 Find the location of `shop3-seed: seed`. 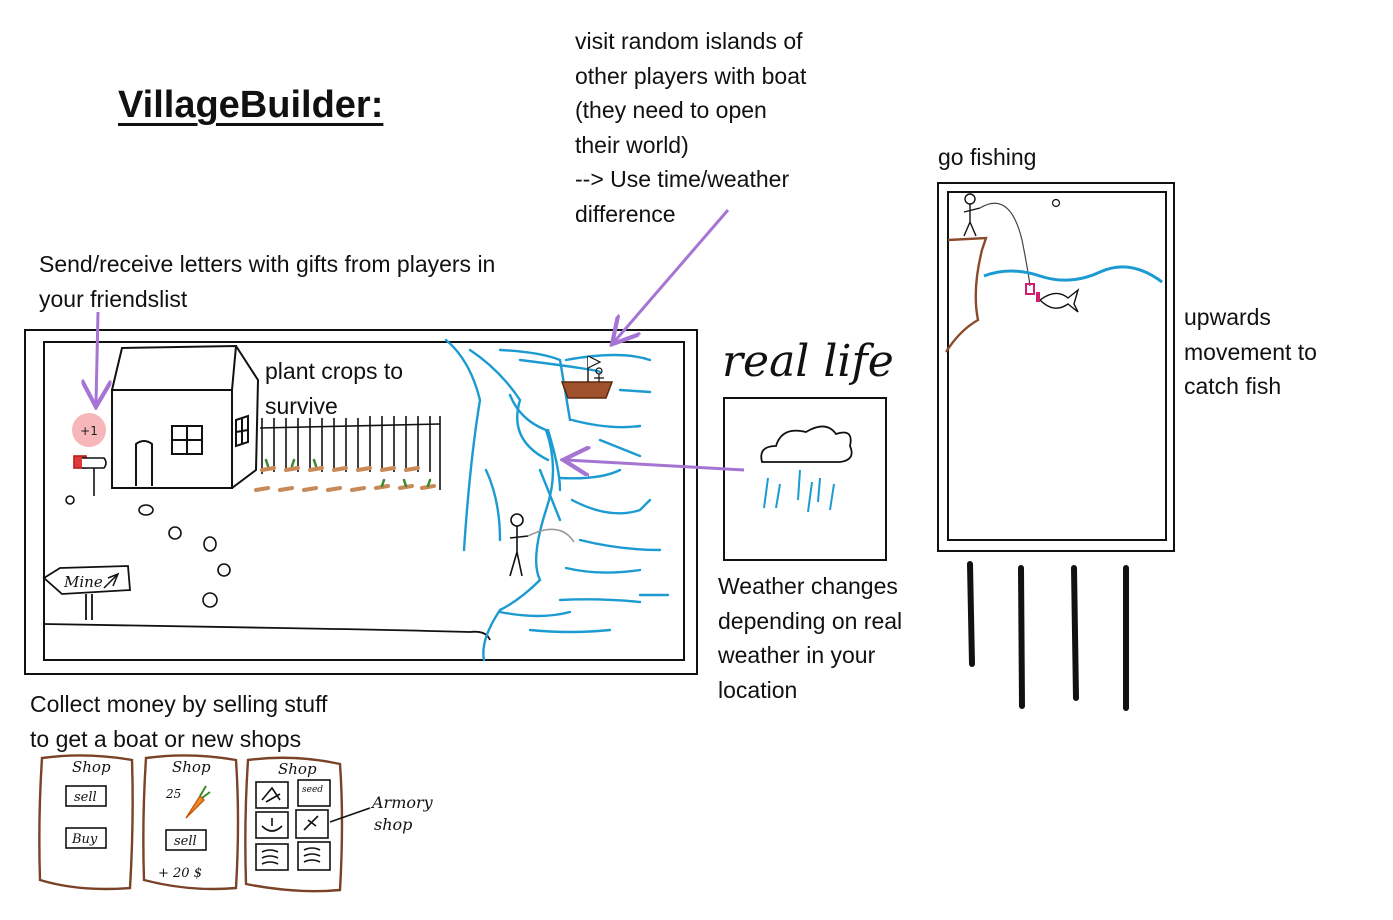

shop3-seed: seed is located at coordinates (312, 790).